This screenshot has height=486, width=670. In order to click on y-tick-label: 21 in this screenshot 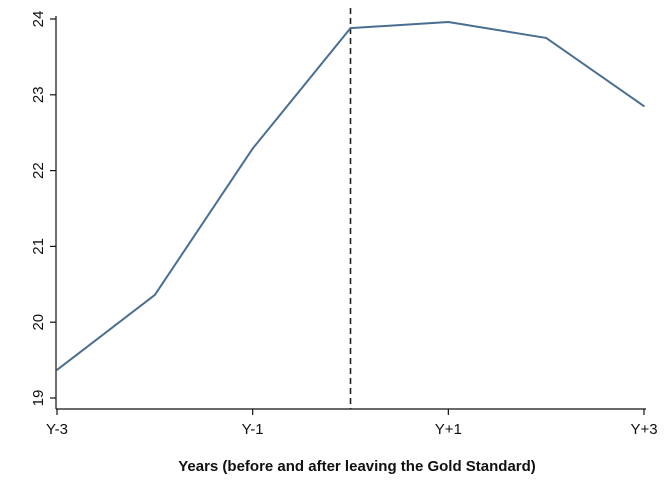, I will do `click(38, 246)`.